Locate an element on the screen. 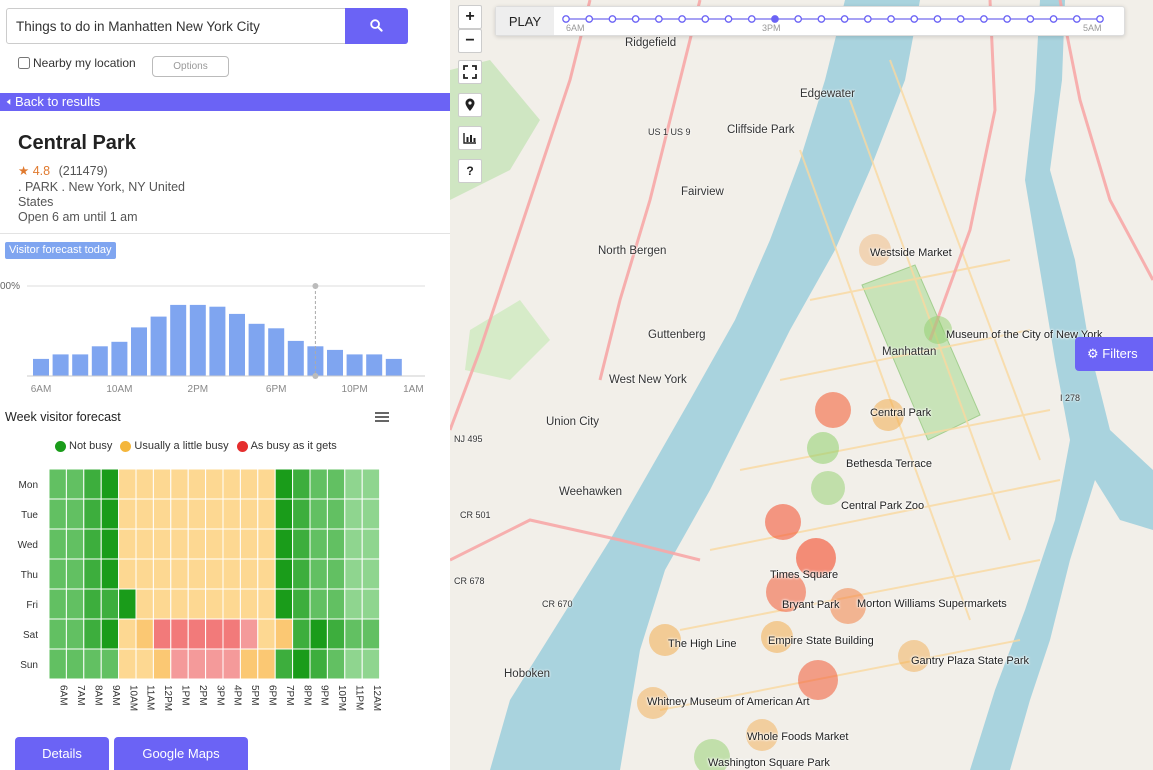  timeline-steps is located at coordinates (833, 19).